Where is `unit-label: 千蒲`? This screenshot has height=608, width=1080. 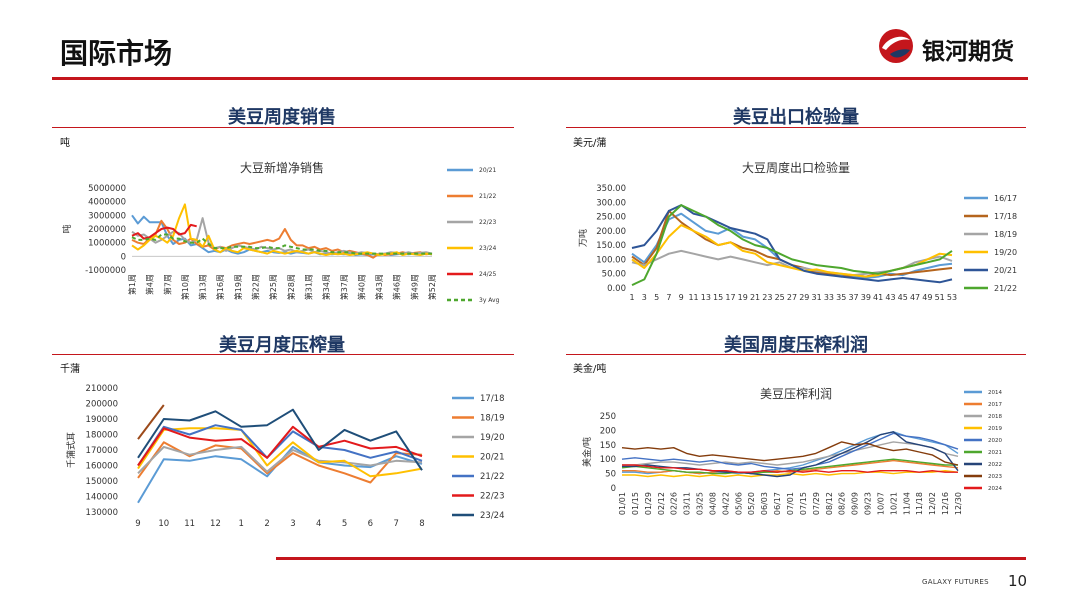 unit-label: 千蒲 is located at coordinates (70, 369).